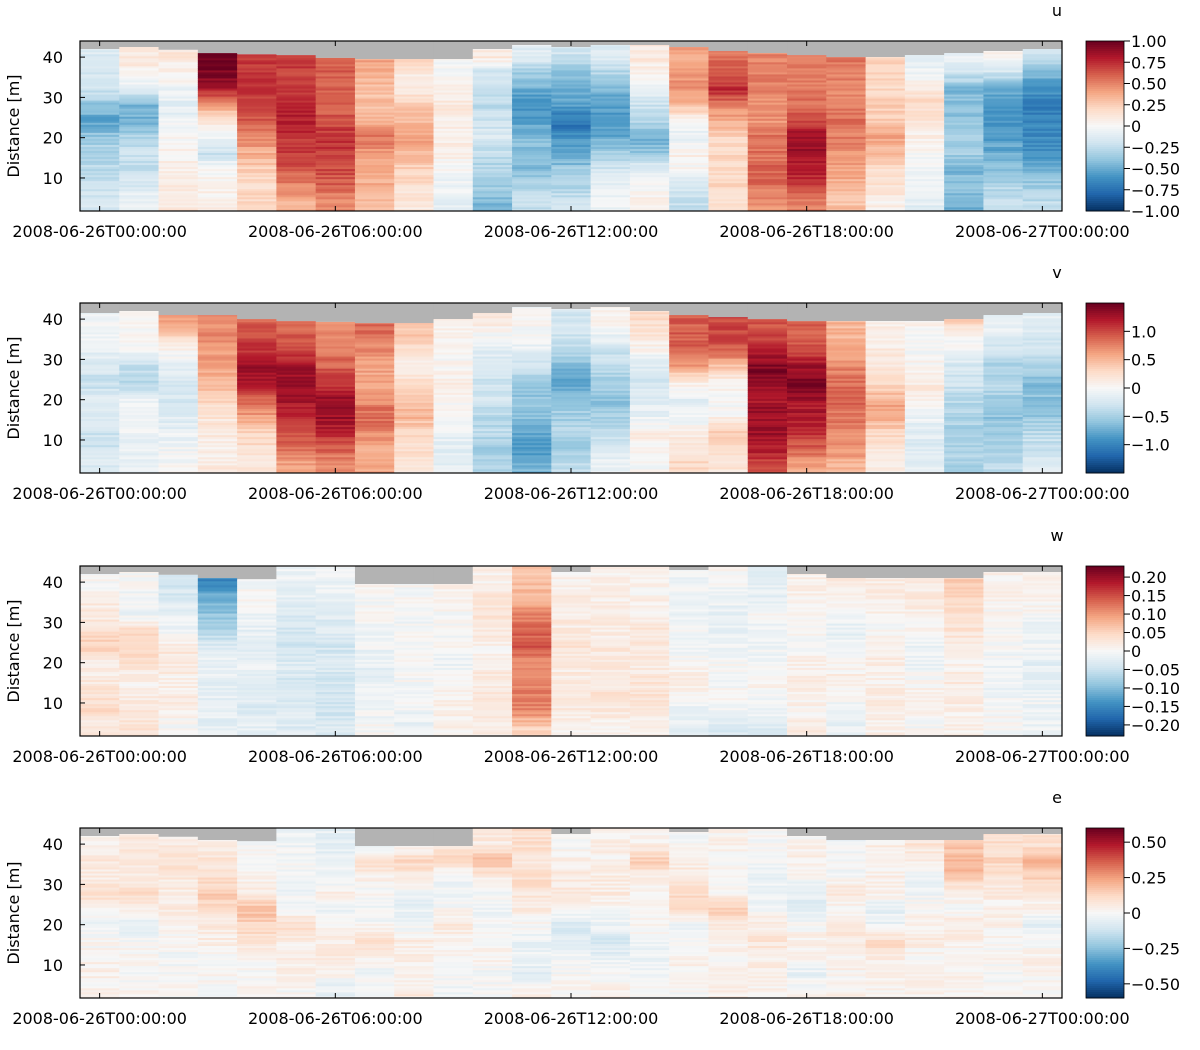 Image resolution: width=1200 pixels, height=1050 pixels. I want to click on masked-cell, so click(453, 575).